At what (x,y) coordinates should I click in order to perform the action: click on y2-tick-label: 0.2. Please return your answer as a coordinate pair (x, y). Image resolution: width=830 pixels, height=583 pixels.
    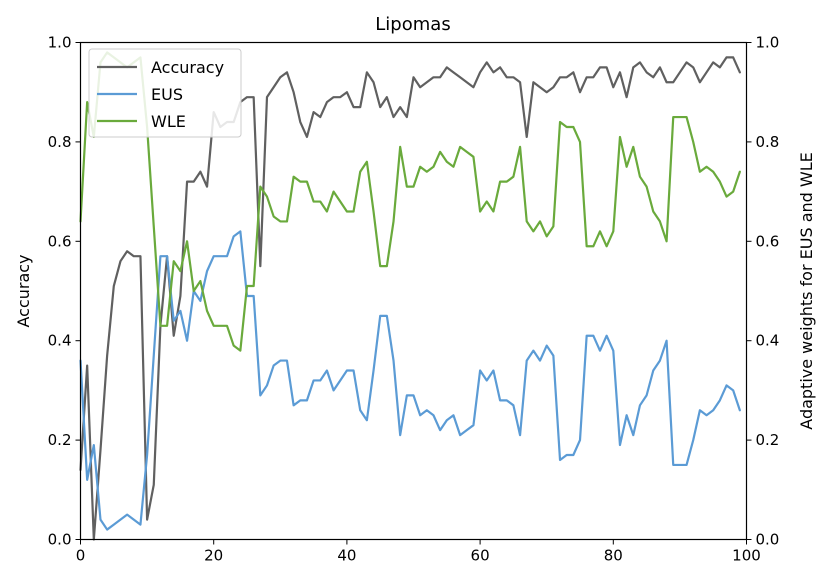
    Looking at the image, I should click on (768, 440).